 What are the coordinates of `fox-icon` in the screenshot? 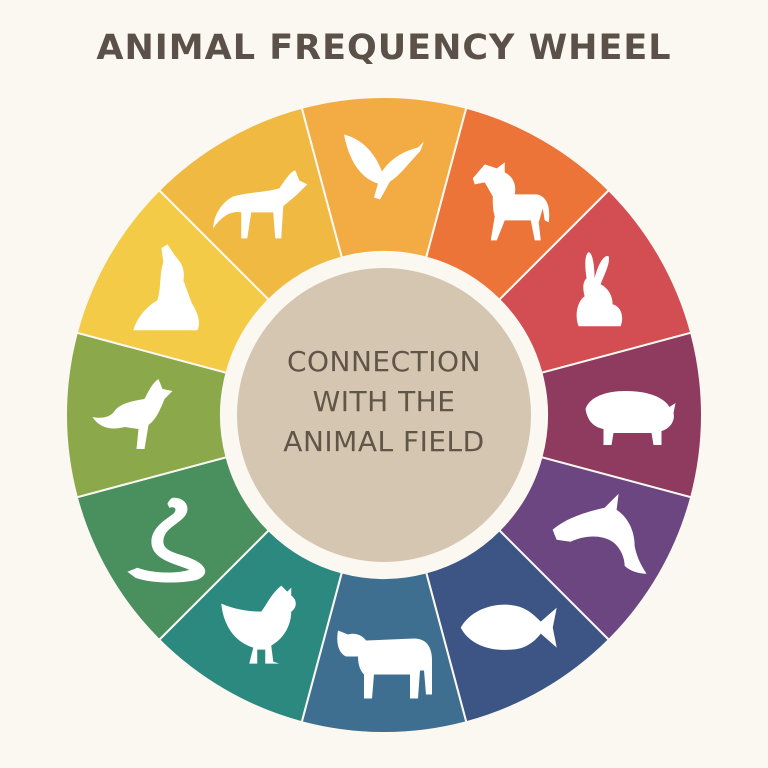 It's located at (132, 414).